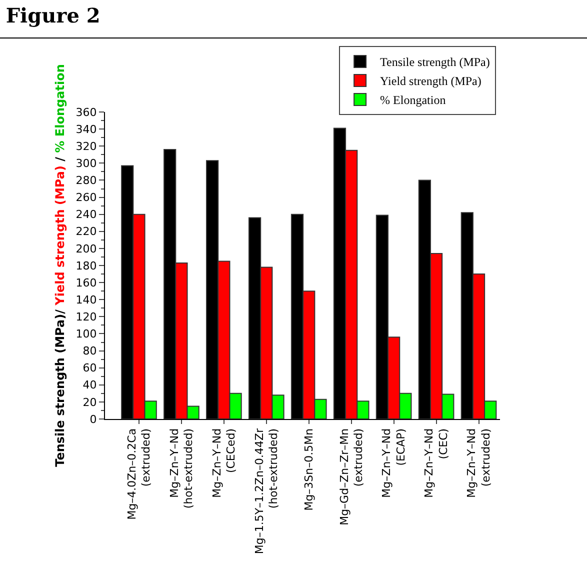 Image resolution: width=587 pixels, height=569 pixels. Describe the element at coordinates (89, 385) in the screenshot. I see `y-tick-label: 40` at that location.